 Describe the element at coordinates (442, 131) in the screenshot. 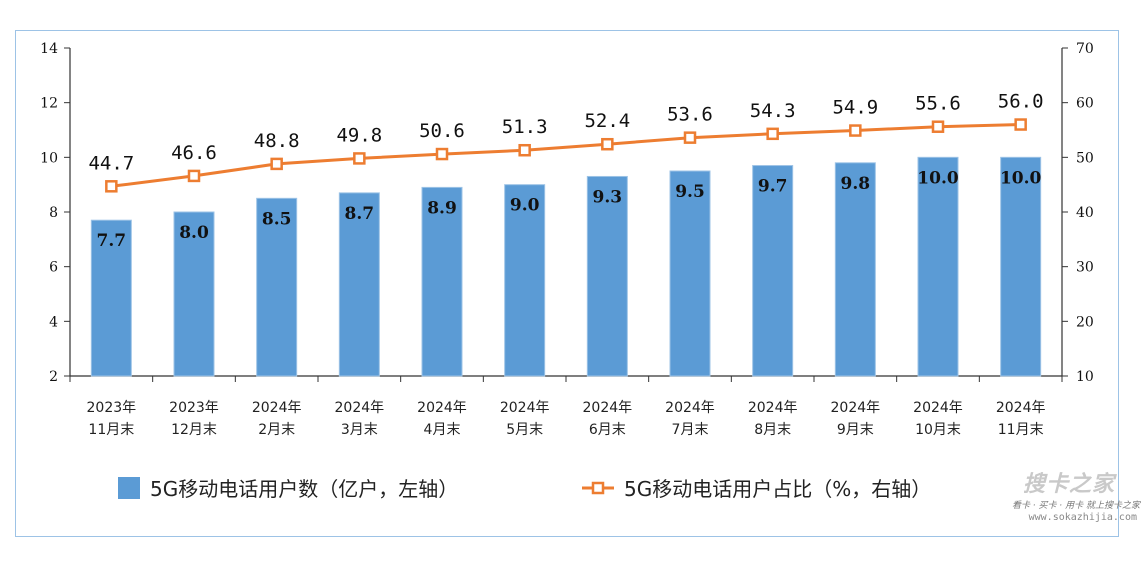

I see `line-value-label: 50.6` at that location.